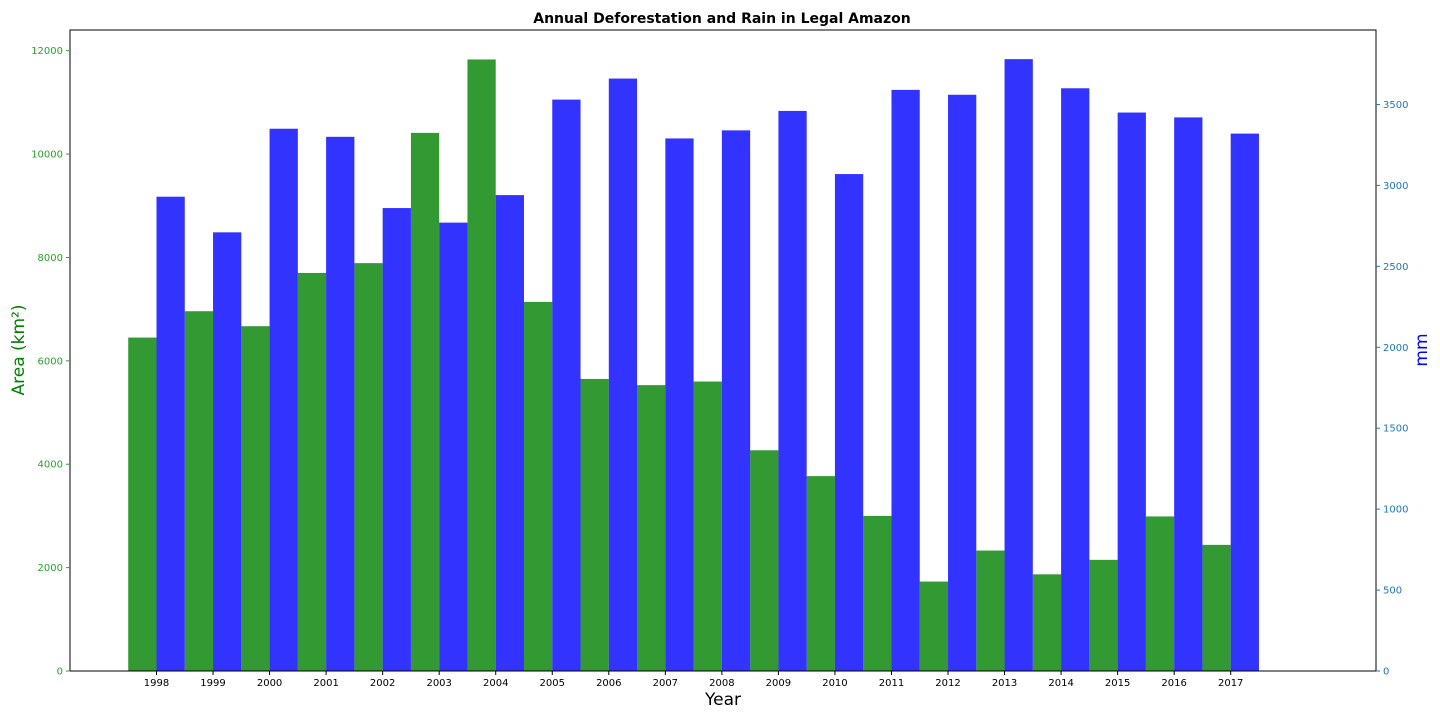 This screenshot has height=720, width=1440. Describe the element at coordinates (962, 382) in the screenshot. I see `rain-bar-2012` at that location.